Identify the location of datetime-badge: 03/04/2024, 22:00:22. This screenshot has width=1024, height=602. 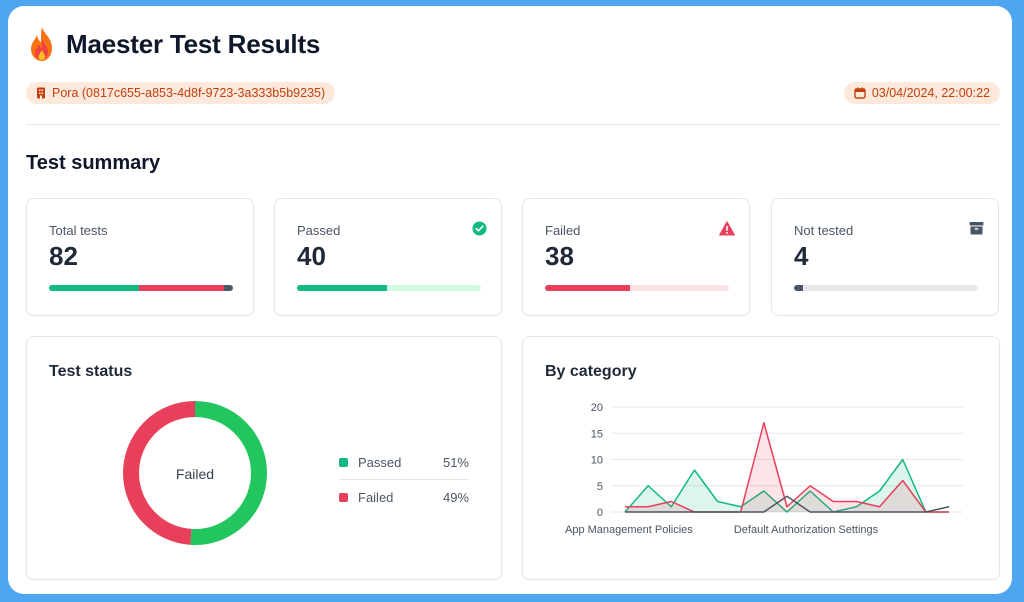
(921, 93).